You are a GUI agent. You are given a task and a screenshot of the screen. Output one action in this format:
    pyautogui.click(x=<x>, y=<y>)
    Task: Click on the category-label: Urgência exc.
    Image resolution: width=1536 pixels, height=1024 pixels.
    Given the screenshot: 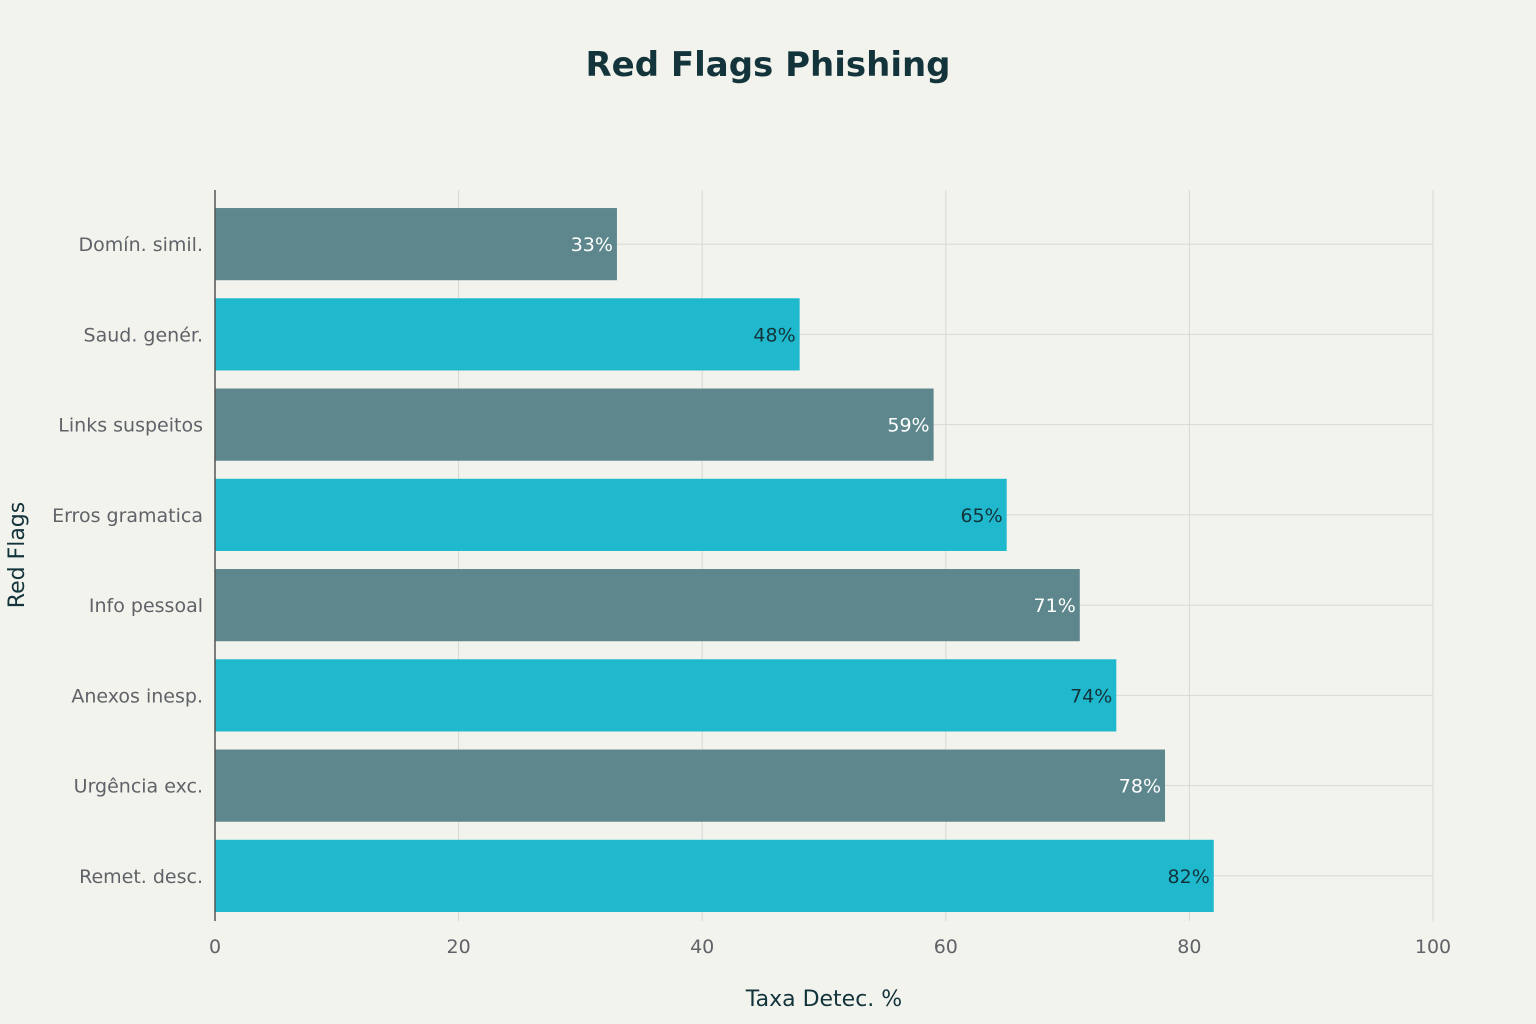 What is the action you would take?
    pyautogui.click(x=138, y=787)
    